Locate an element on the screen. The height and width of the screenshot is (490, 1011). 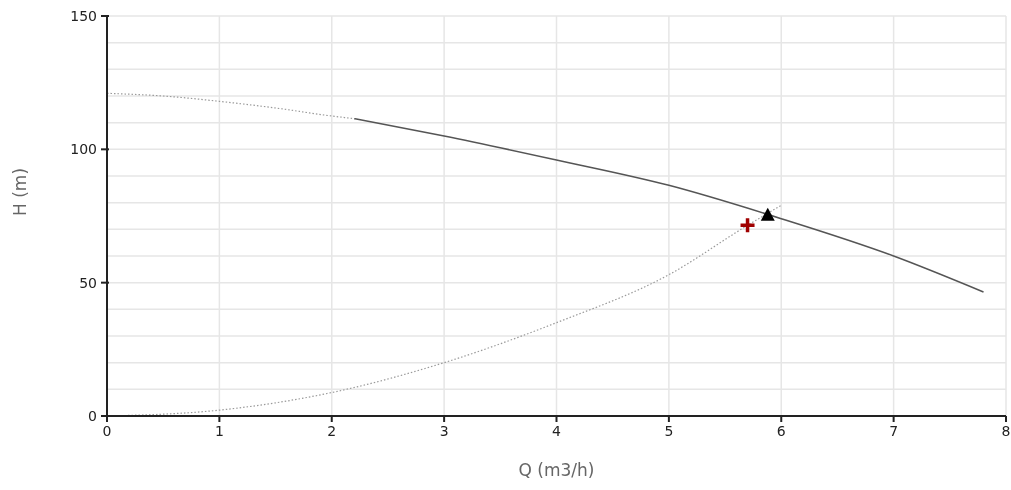
x-tick-label: 7 is located at coordinates (894, 431).